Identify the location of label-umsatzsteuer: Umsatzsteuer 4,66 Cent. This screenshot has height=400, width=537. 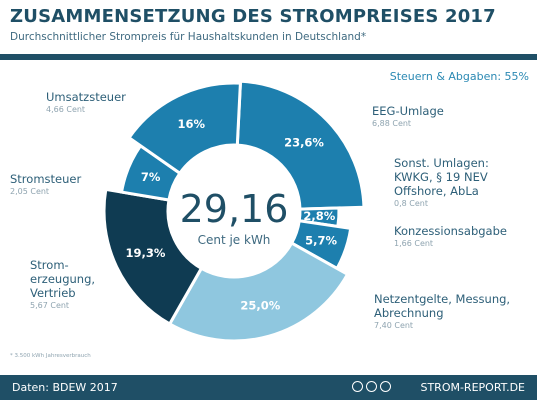
(96, 102).